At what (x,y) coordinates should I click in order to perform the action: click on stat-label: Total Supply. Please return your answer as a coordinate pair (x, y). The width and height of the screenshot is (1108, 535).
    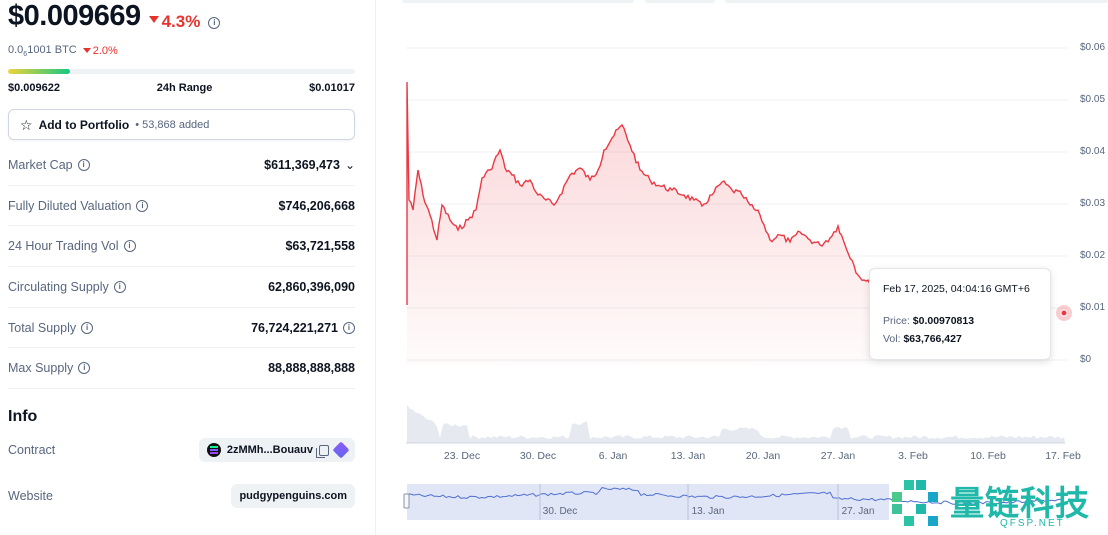
    Looking at the image, I should click on (42, 327).